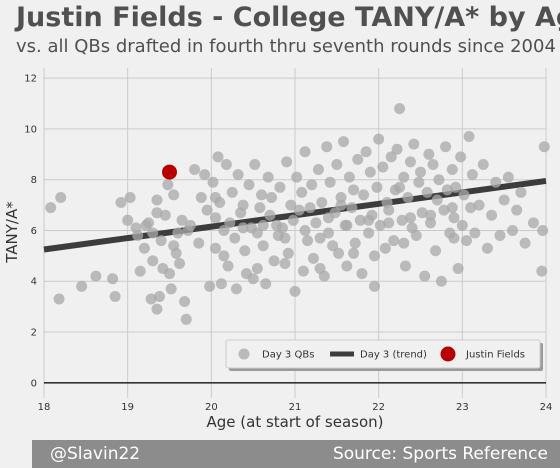  What do you see at coordinates (30, 79) in the screenshot?
I see `y-tick-label: 12` at bounding box center [30, 79].